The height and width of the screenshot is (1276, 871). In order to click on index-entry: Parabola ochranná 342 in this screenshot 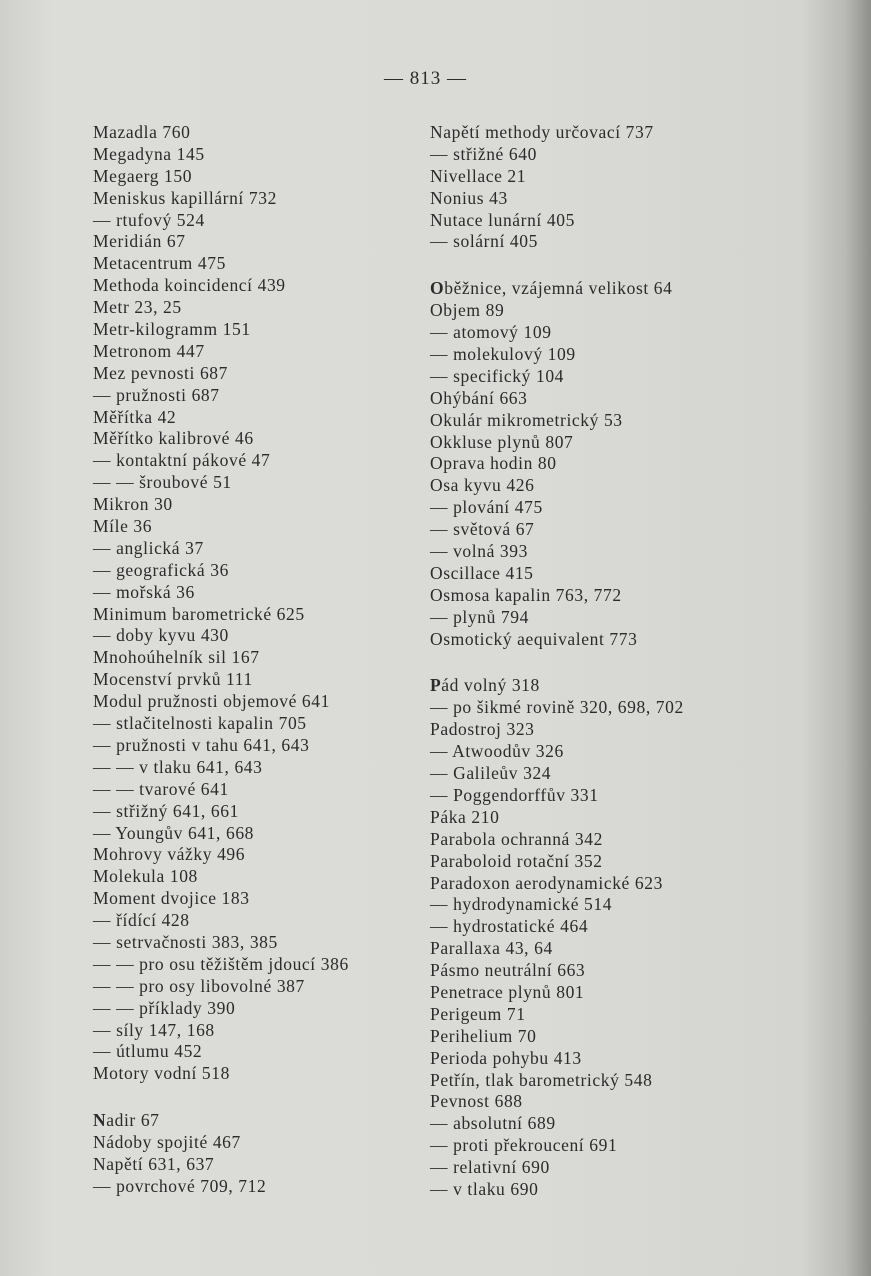, I will do `click(516, 838)`.